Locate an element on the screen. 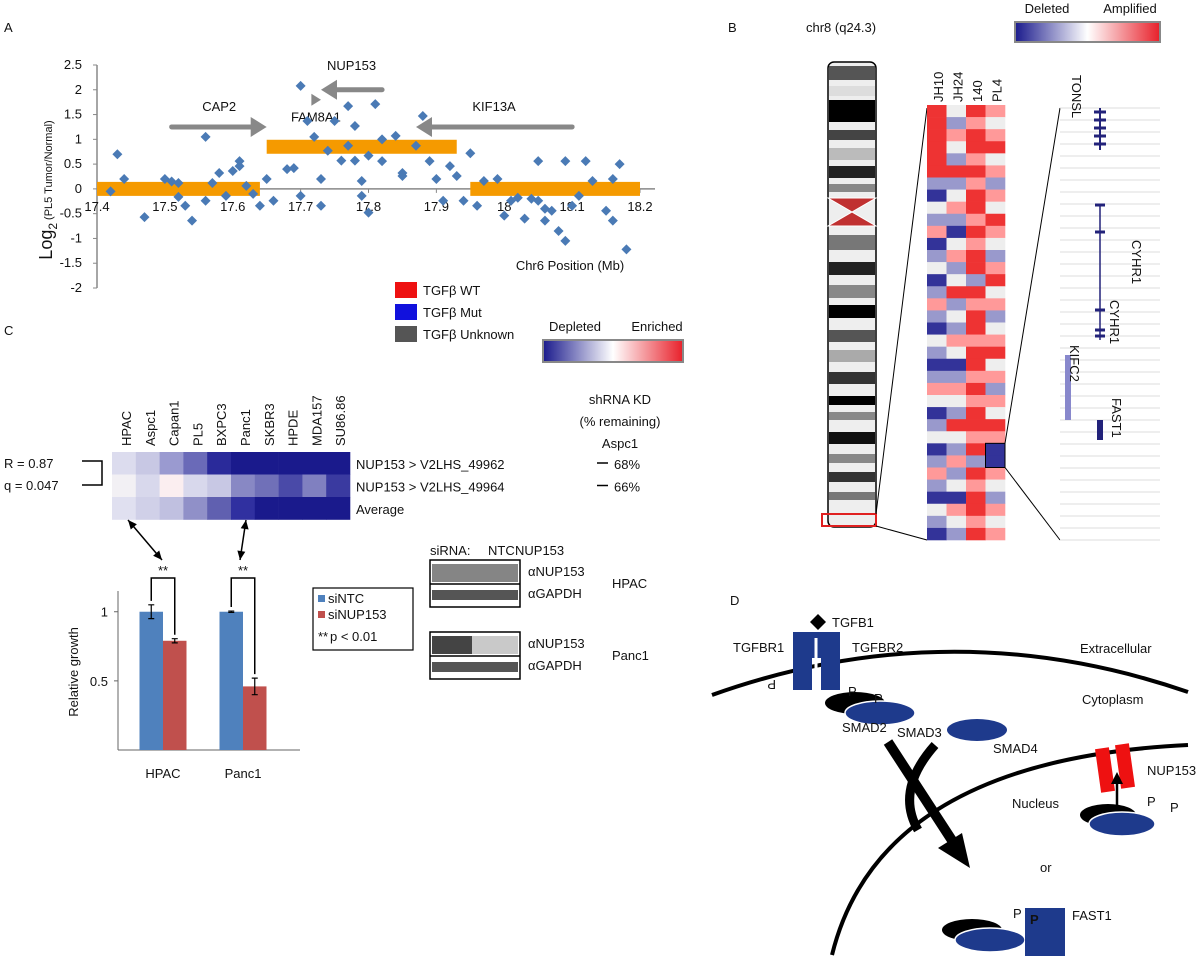  smad-protein is located at coordinates (977, 730).